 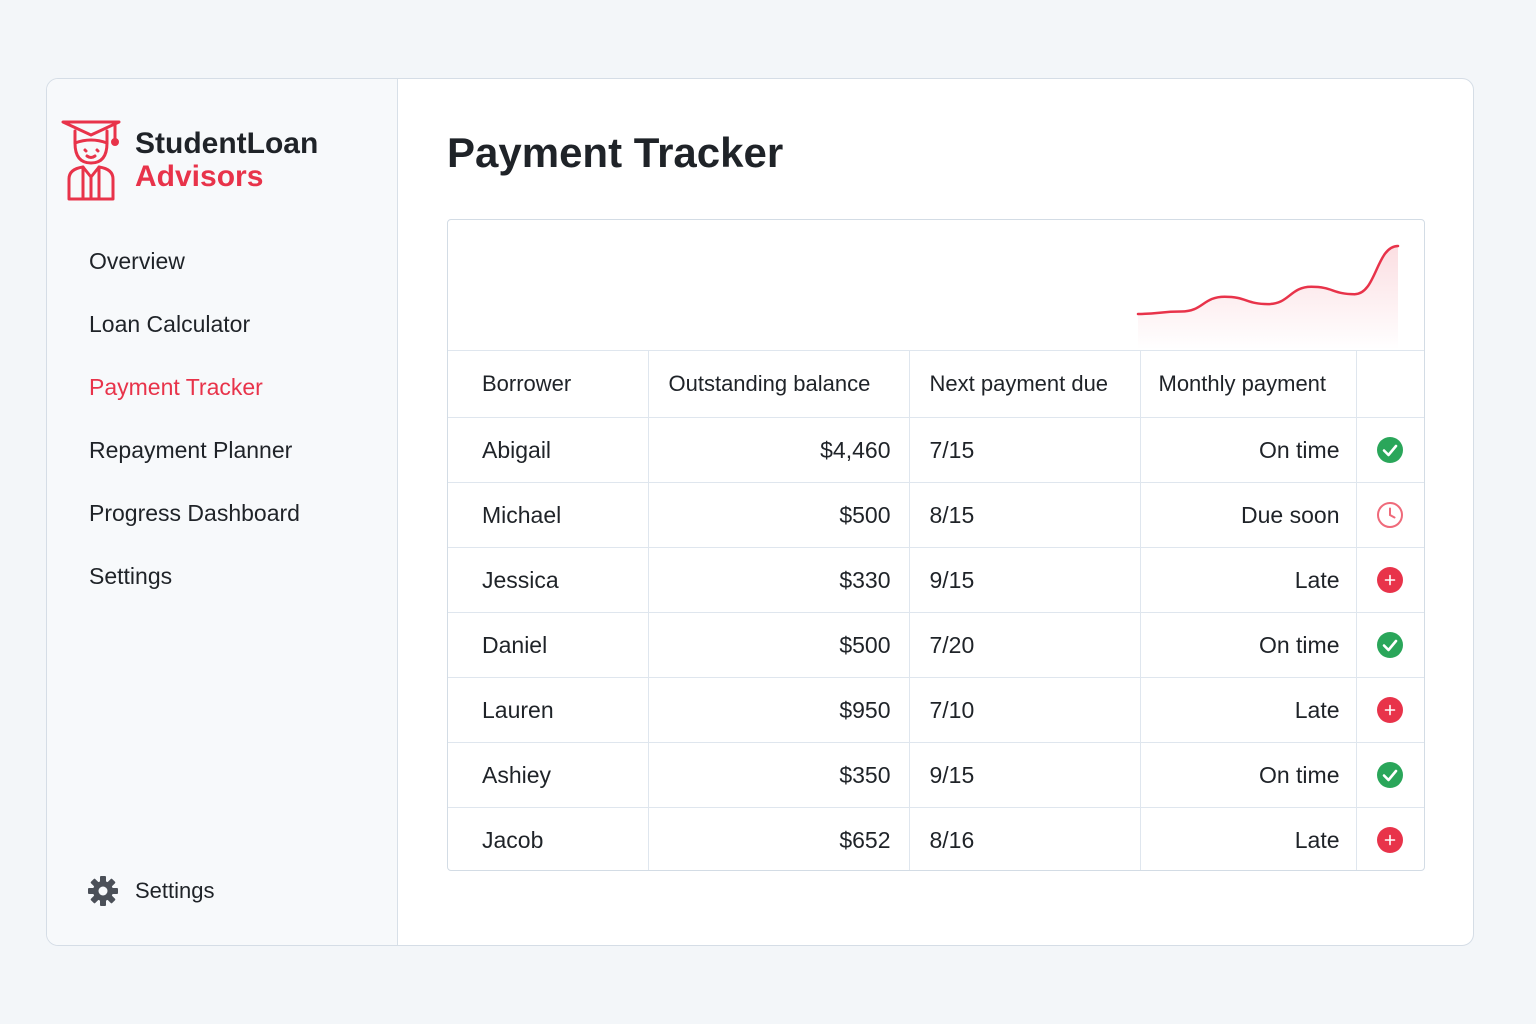 I want to click on cell-due: 8/15, so click(x=1024, y=515).